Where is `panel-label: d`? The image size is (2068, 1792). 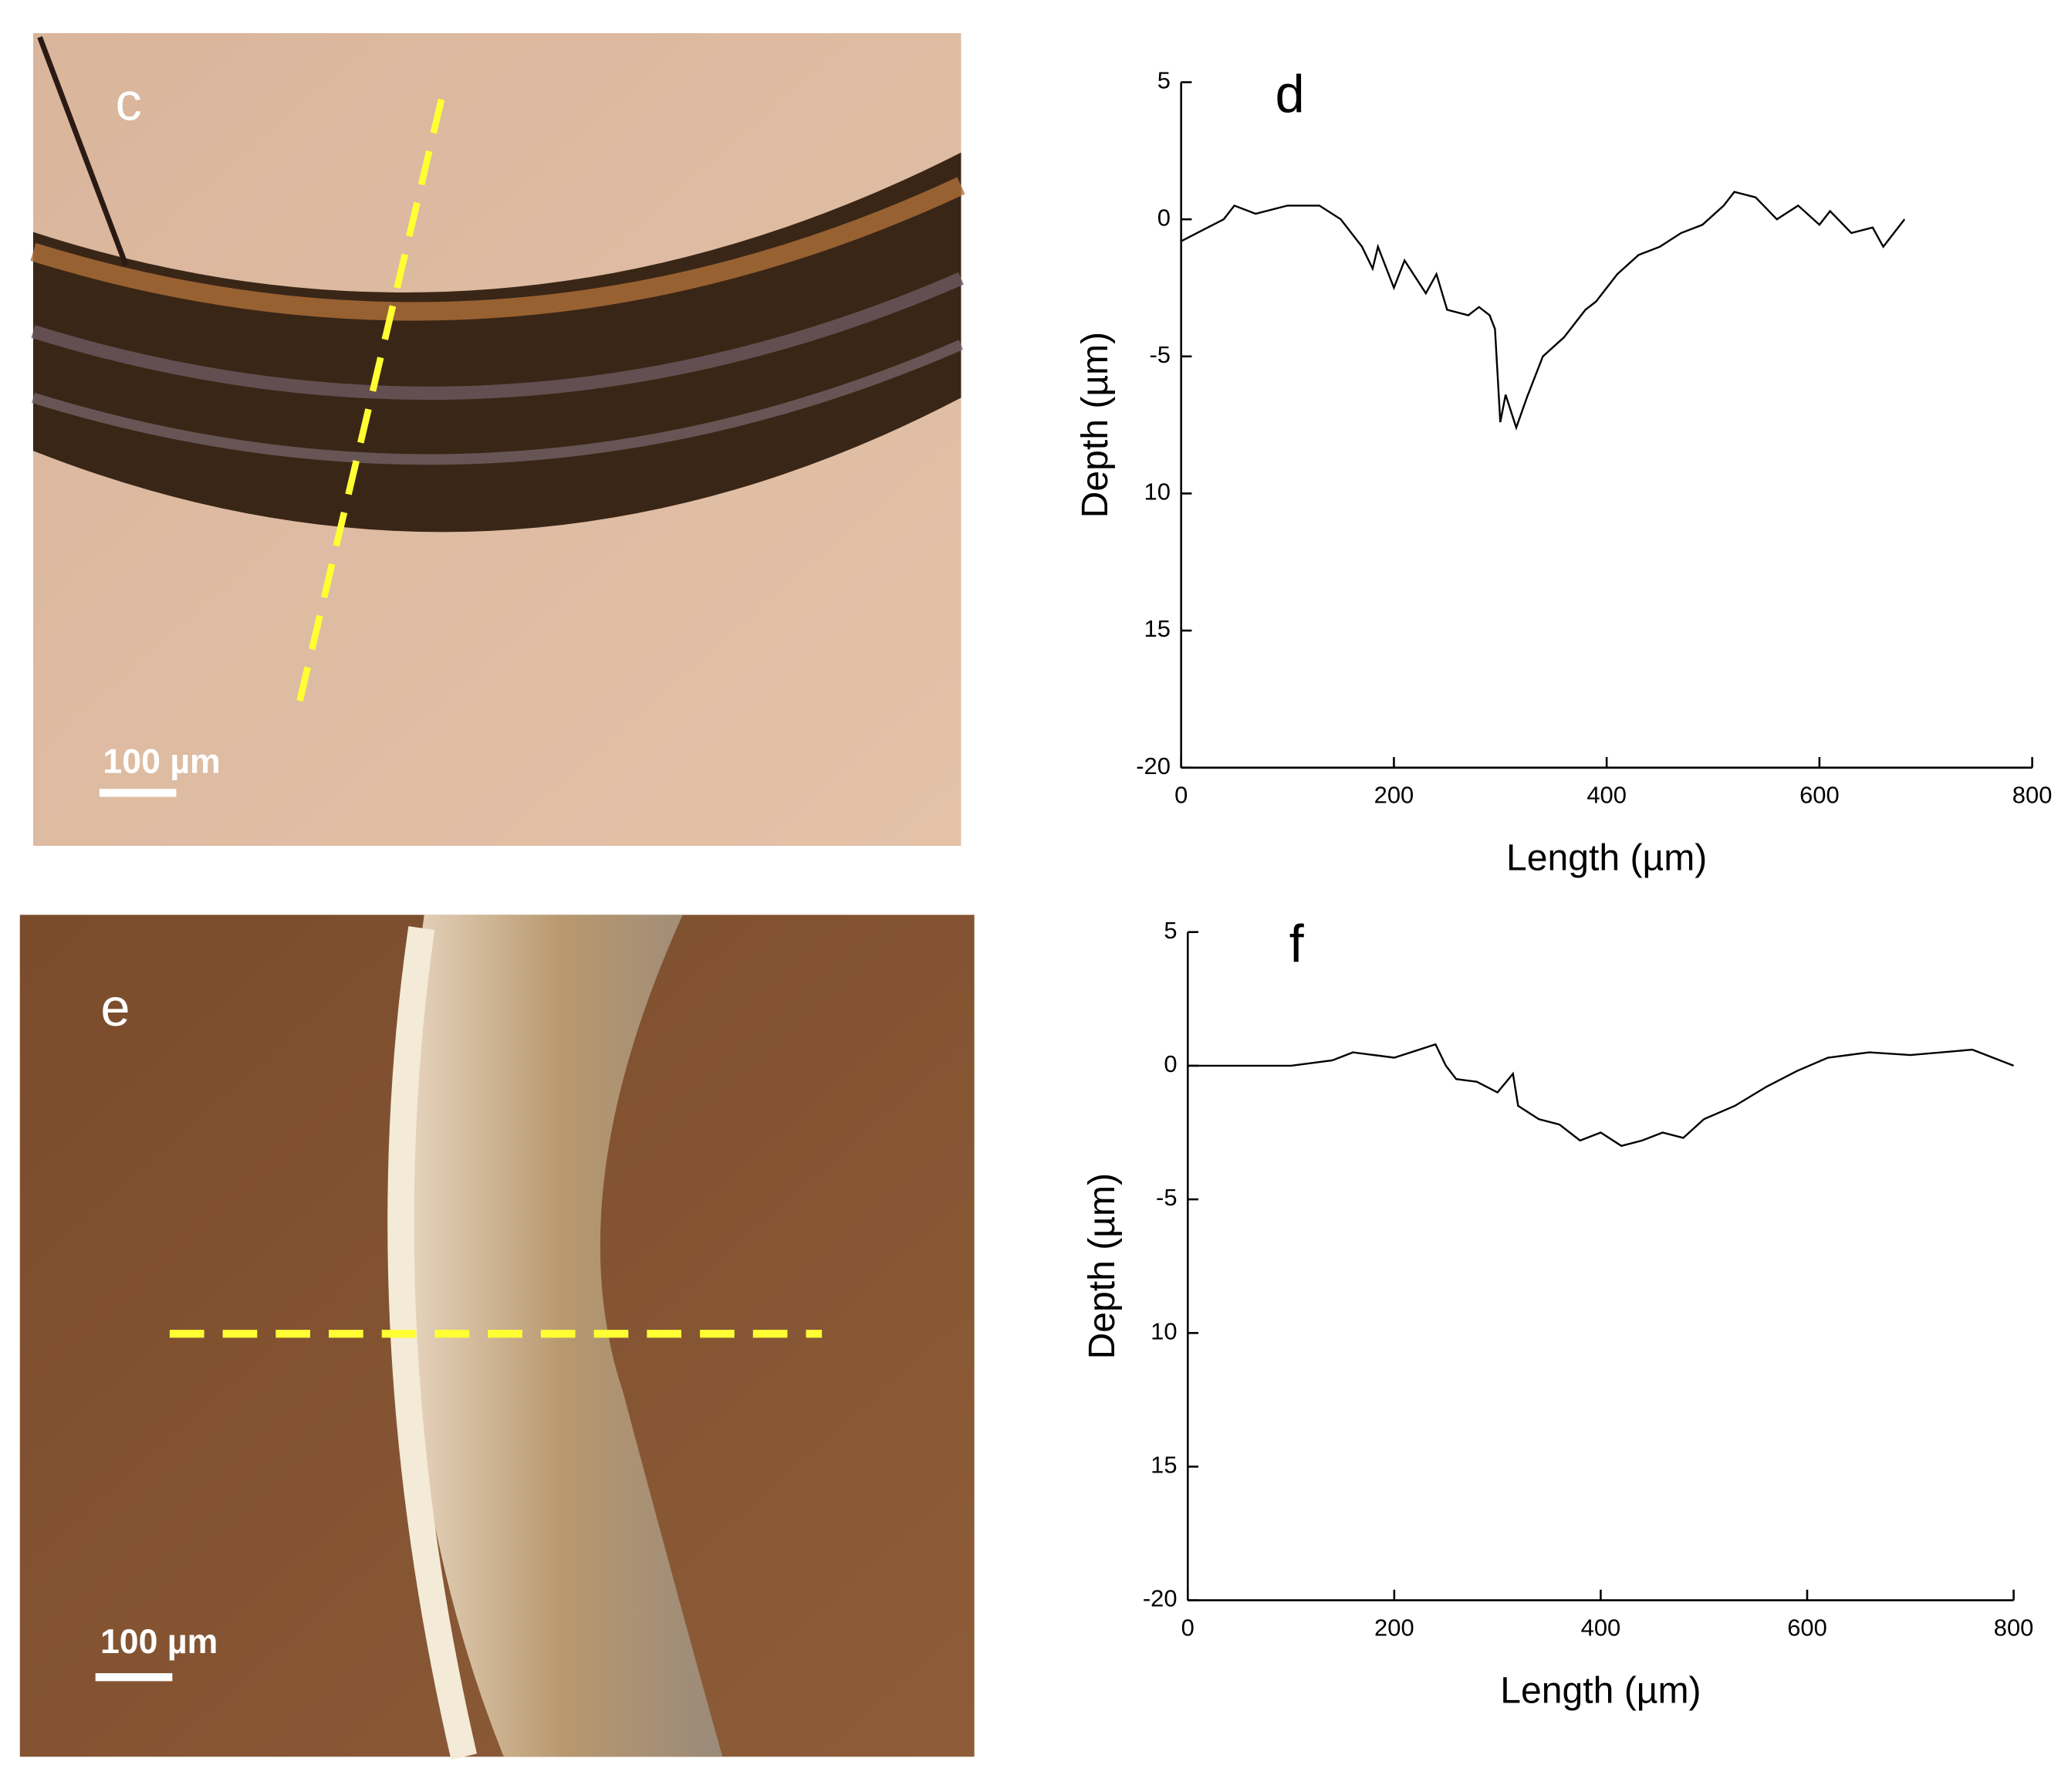
panel-label: d is located at coordinates (1290, 93).